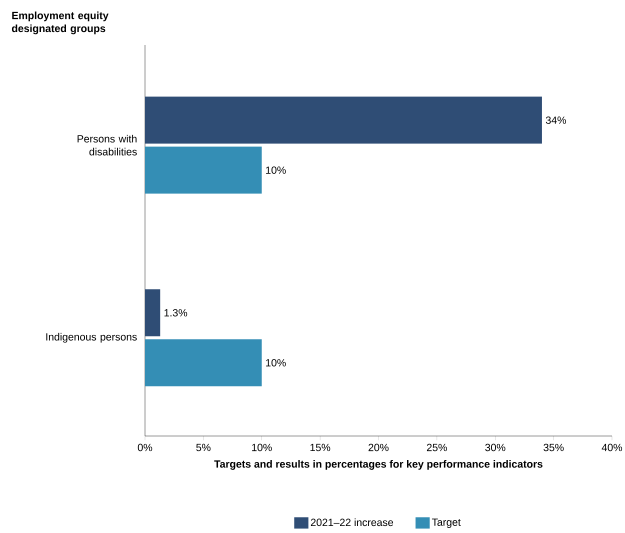 This screenshot has height=533, width=625. I want to click on x-tick-label: 10%, so click(262, 448).